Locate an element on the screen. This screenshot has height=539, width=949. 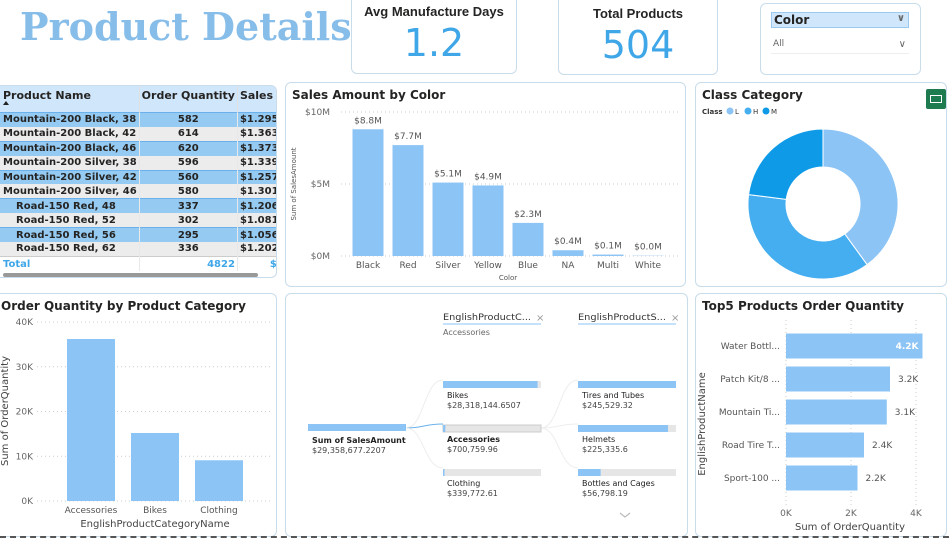
table-icon is located at coordinates (936, 99).